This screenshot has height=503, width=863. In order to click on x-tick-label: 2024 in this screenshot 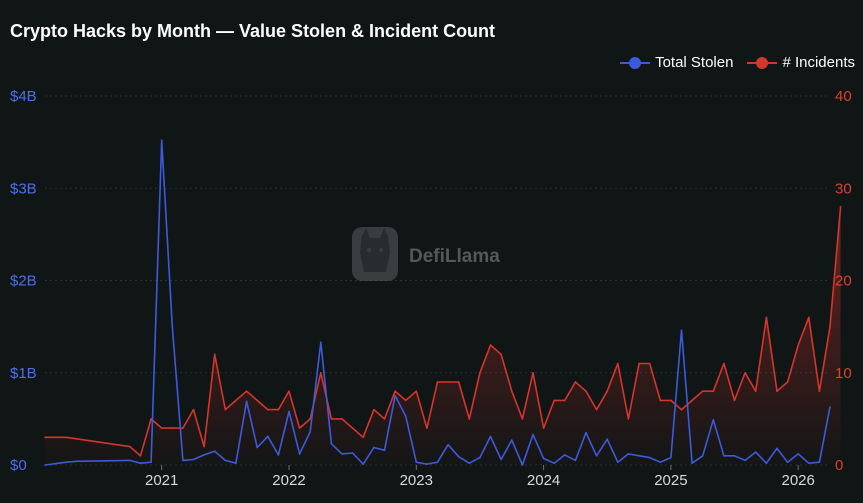, I will do `click(543, 480)`.